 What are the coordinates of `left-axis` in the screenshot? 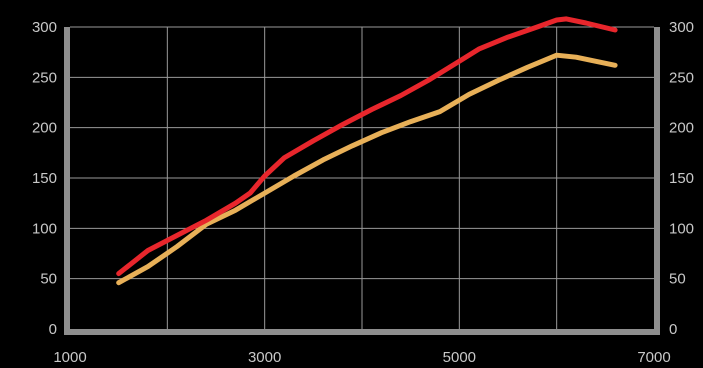 It's located at (67, 181).